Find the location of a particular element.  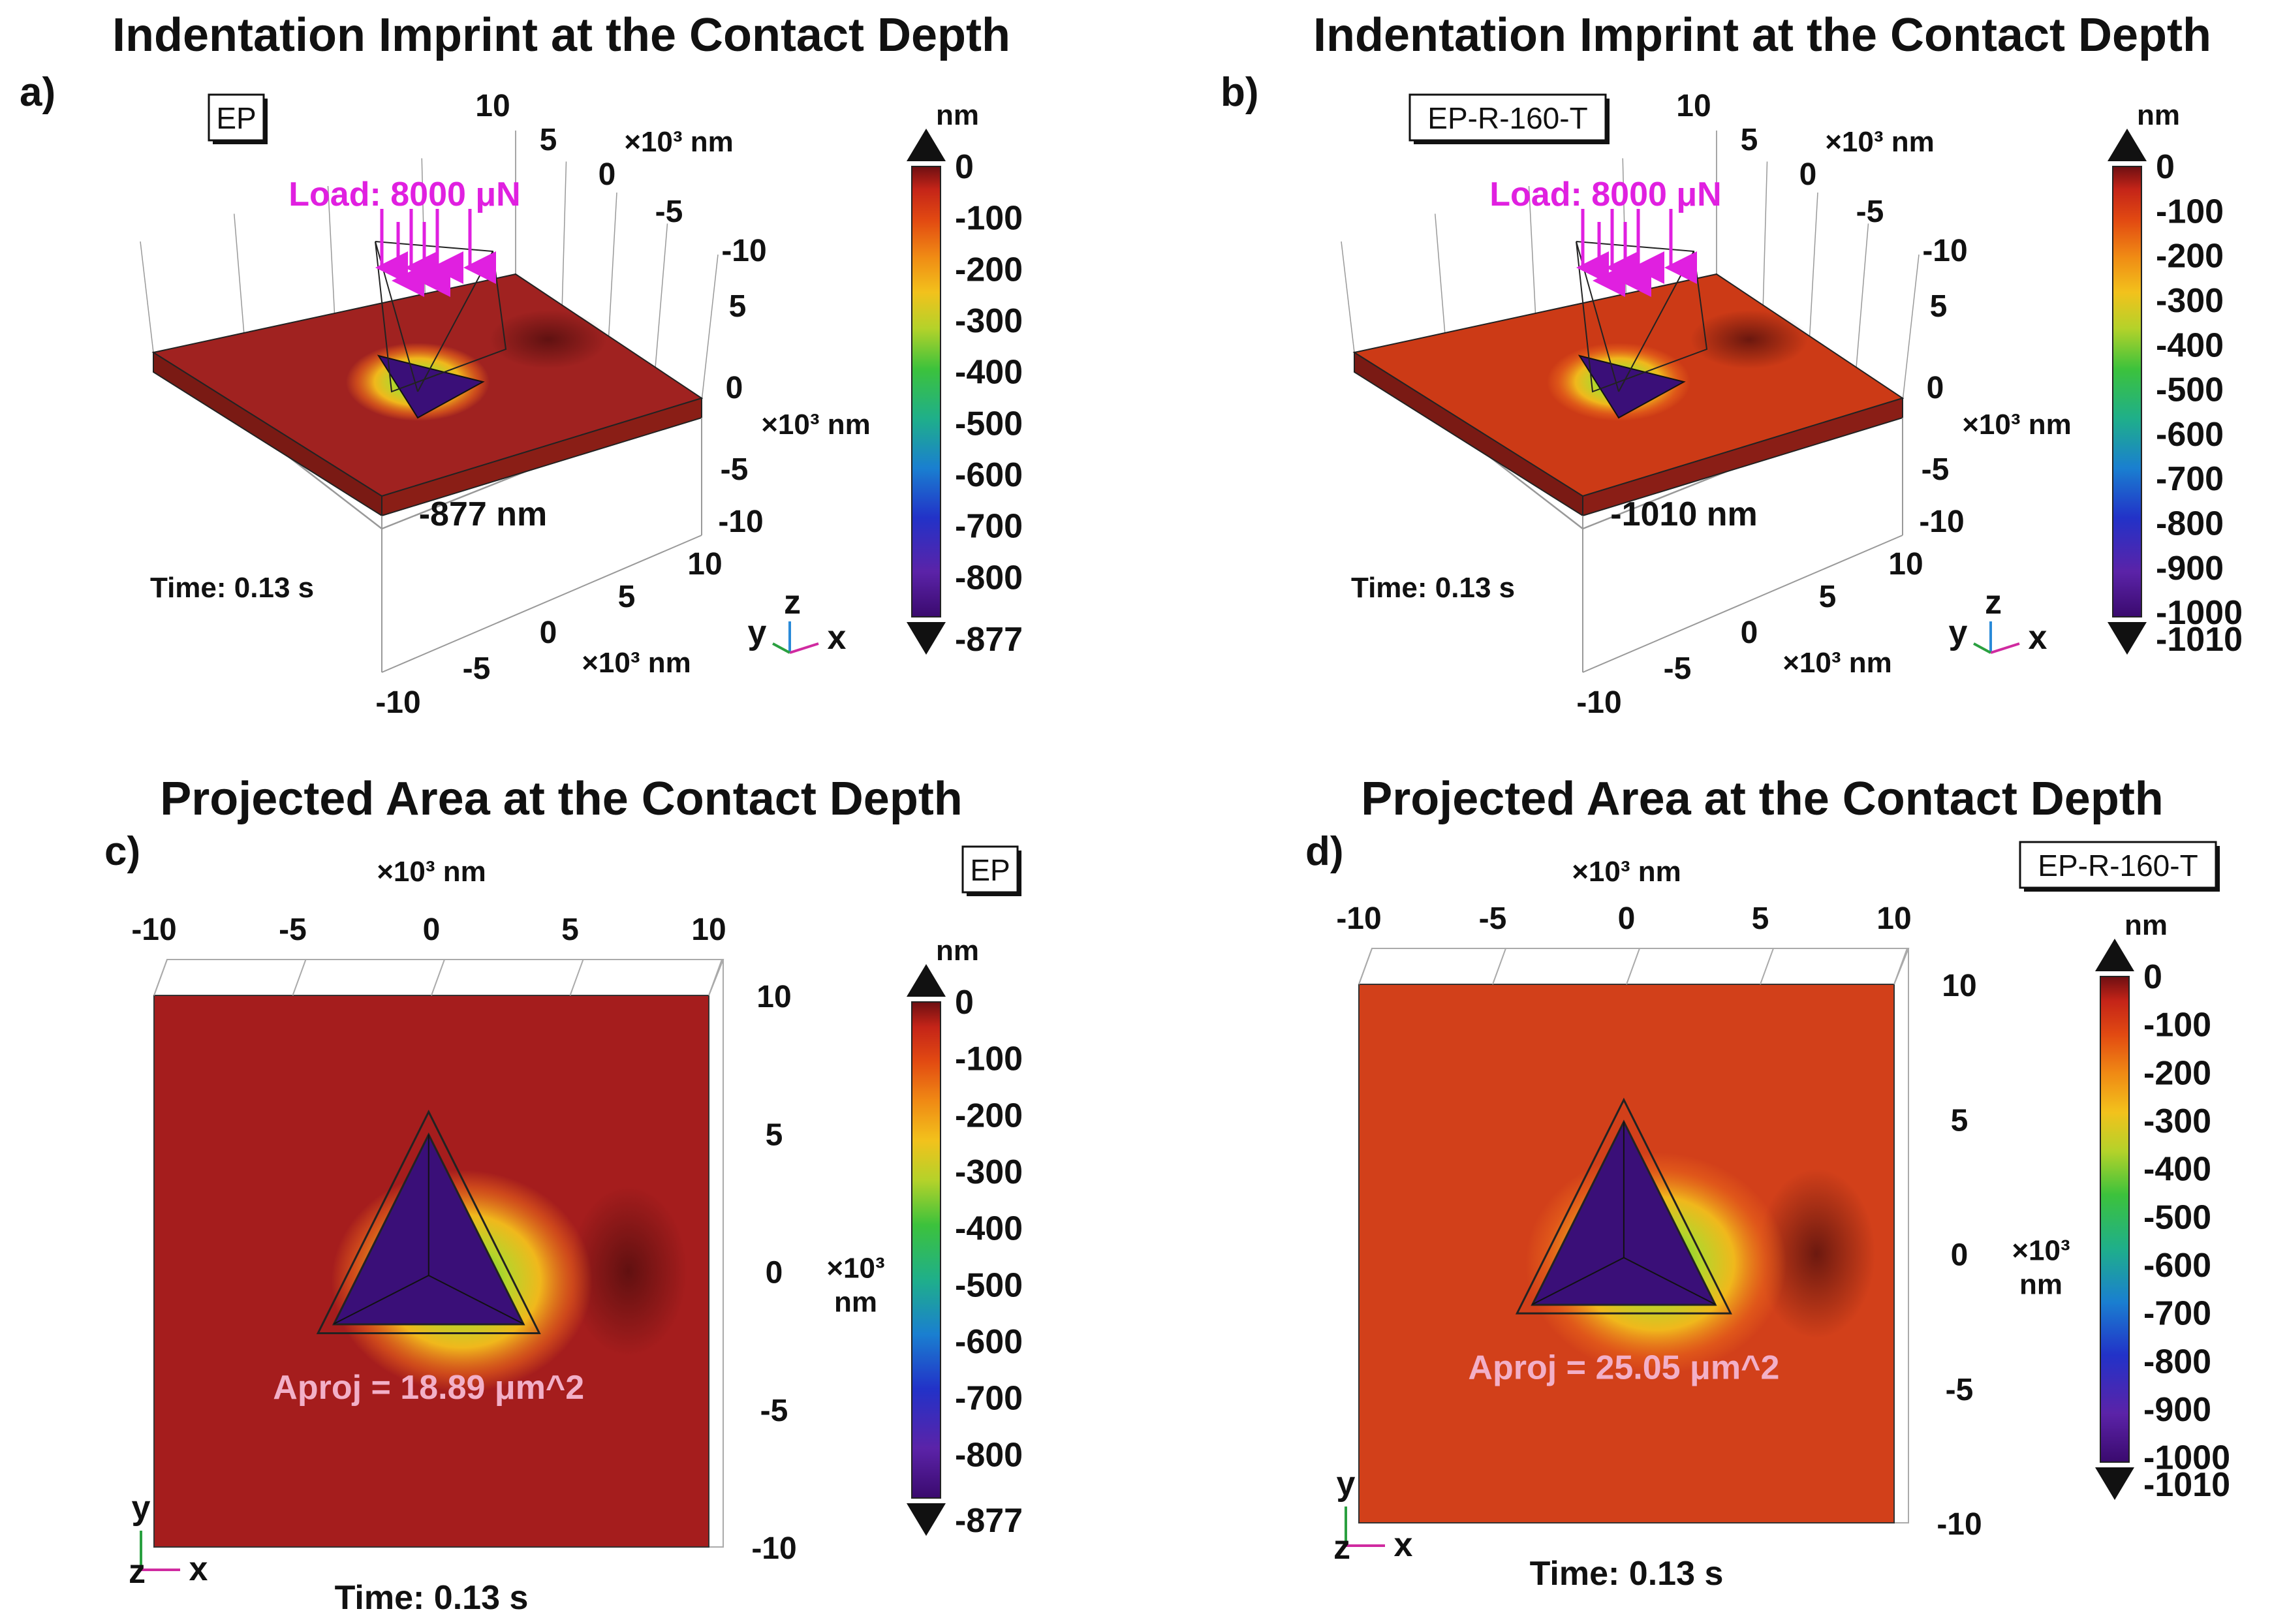

colorbar-tick-label: -900 is located at coordinates (2177, 1410).